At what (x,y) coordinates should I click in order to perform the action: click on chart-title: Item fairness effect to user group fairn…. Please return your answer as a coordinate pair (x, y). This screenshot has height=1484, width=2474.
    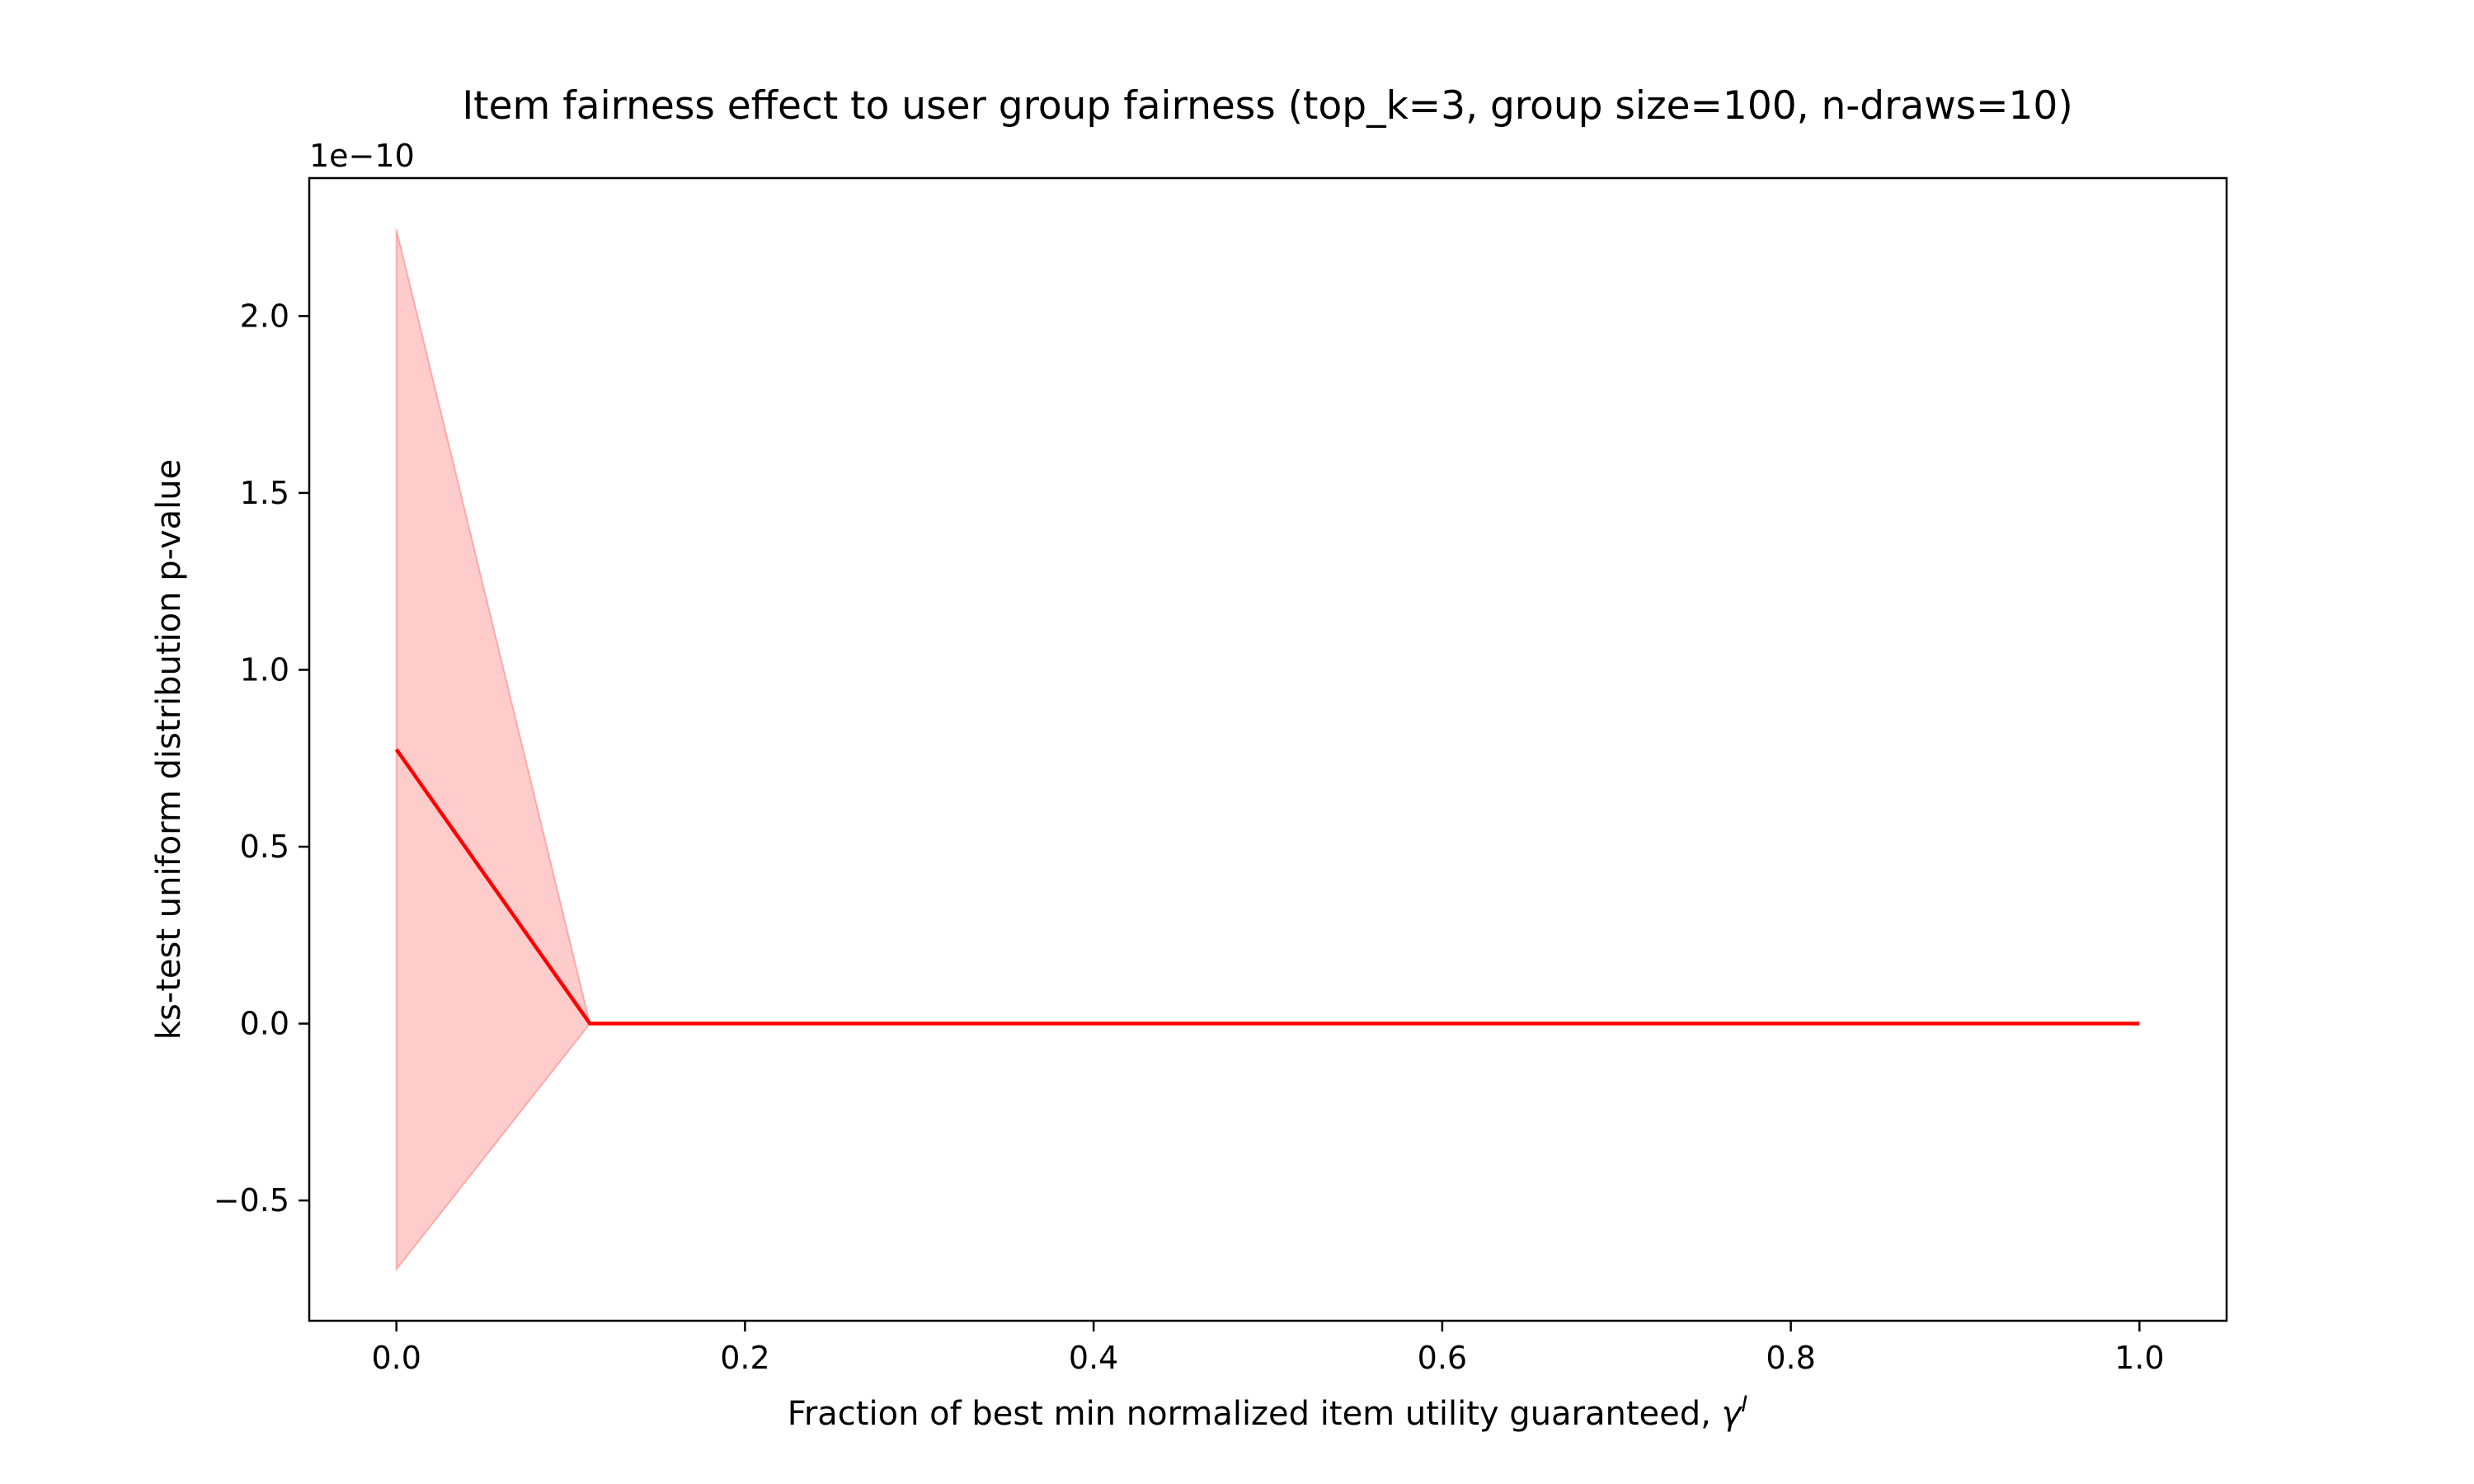
    Looking at the image, I should click on (1267, 106).